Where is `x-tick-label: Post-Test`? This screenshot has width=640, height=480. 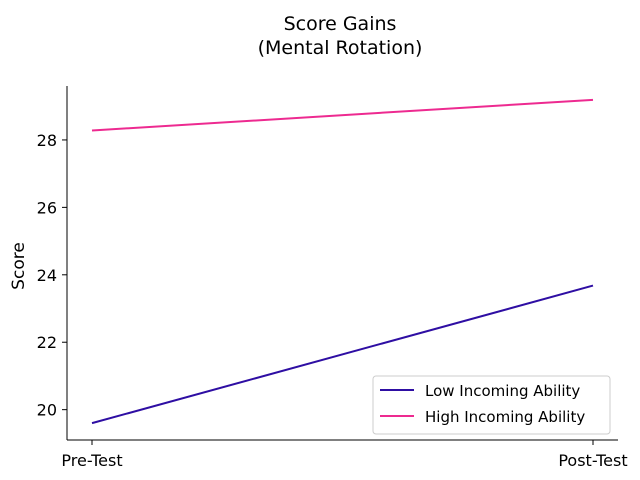
x-tick-label: Post-Test is located at coordinates (592, 460).